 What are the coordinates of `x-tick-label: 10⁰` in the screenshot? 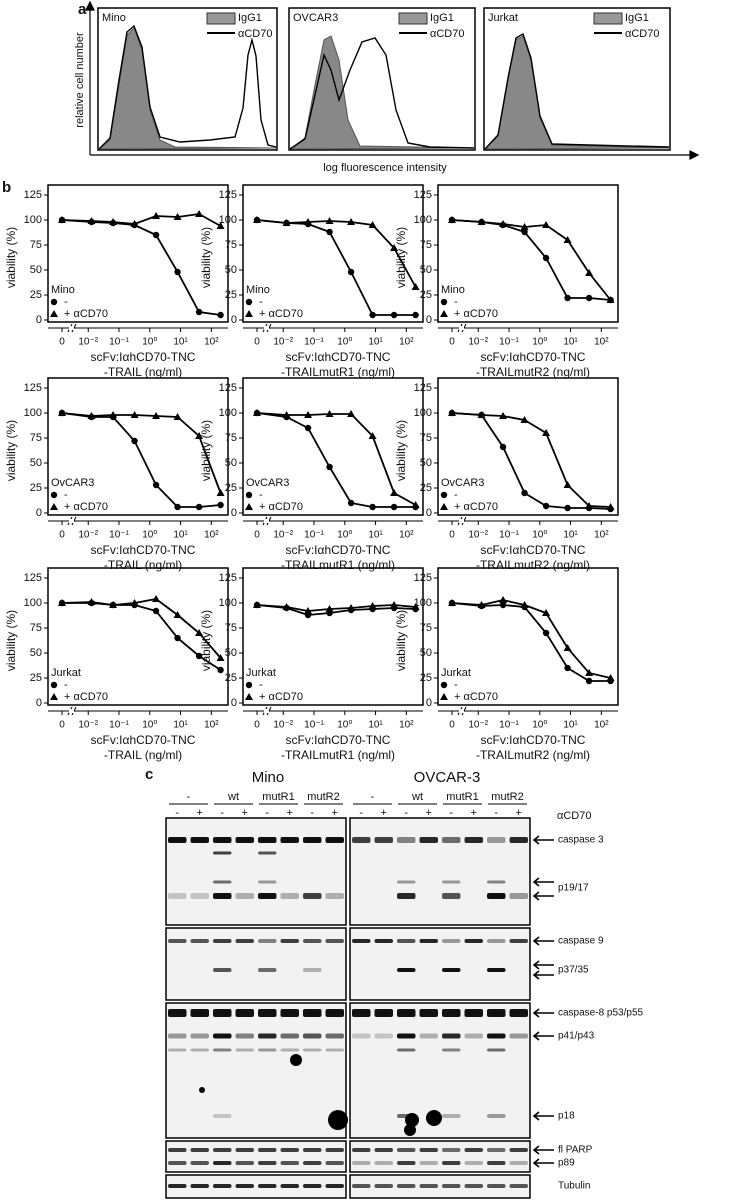 It's located at (149, 342).